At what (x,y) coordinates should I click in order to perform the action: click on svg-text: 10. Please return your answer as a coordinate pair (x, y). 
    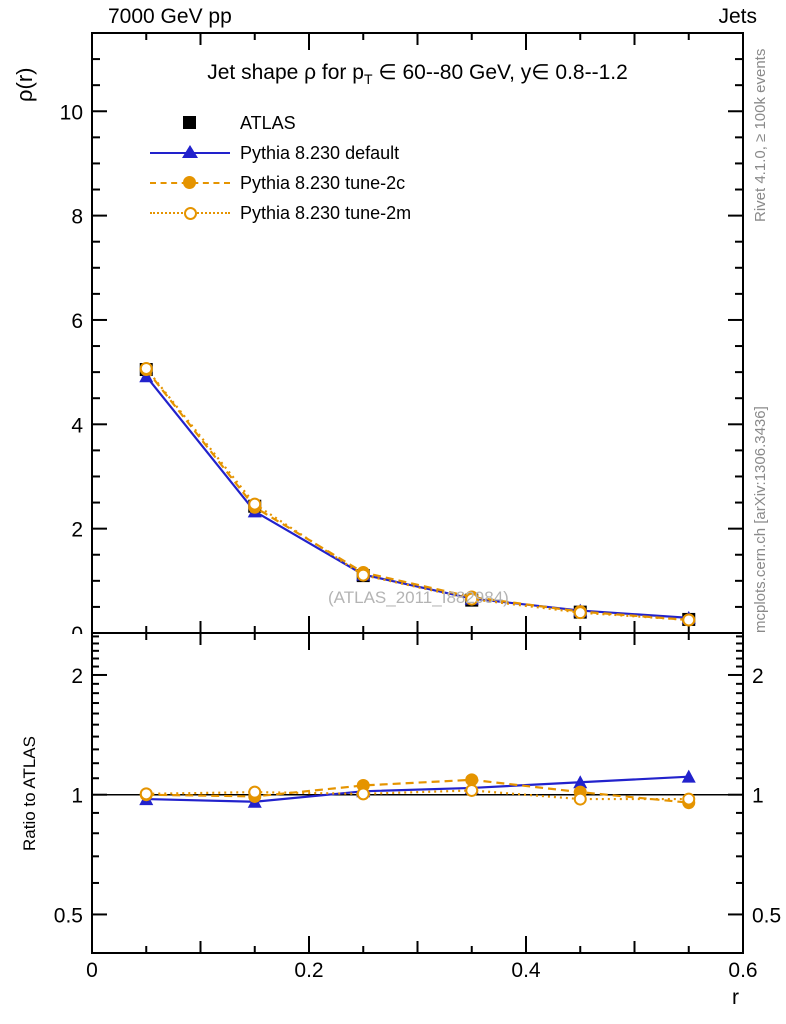
    Looking at the image, I should click on (71, 112).